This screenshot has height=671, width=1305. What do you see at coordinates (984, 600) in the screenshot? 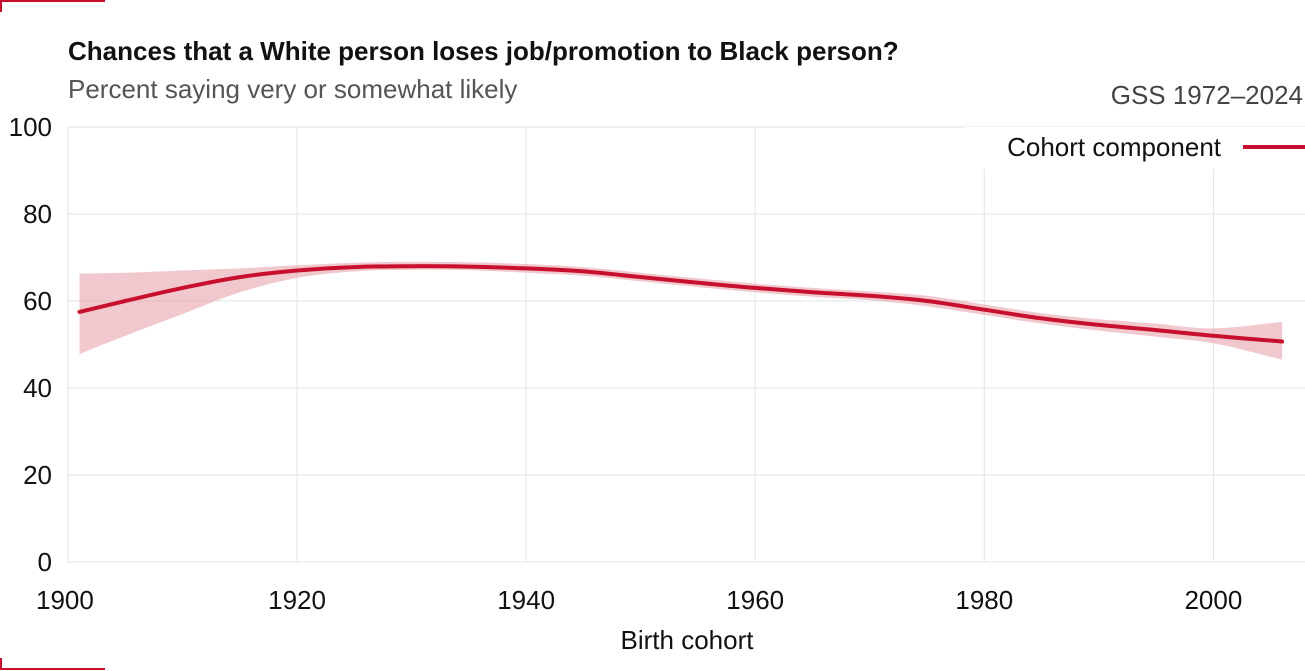
I see `x-tick-label: 1980` at bounding box center [984, 600].